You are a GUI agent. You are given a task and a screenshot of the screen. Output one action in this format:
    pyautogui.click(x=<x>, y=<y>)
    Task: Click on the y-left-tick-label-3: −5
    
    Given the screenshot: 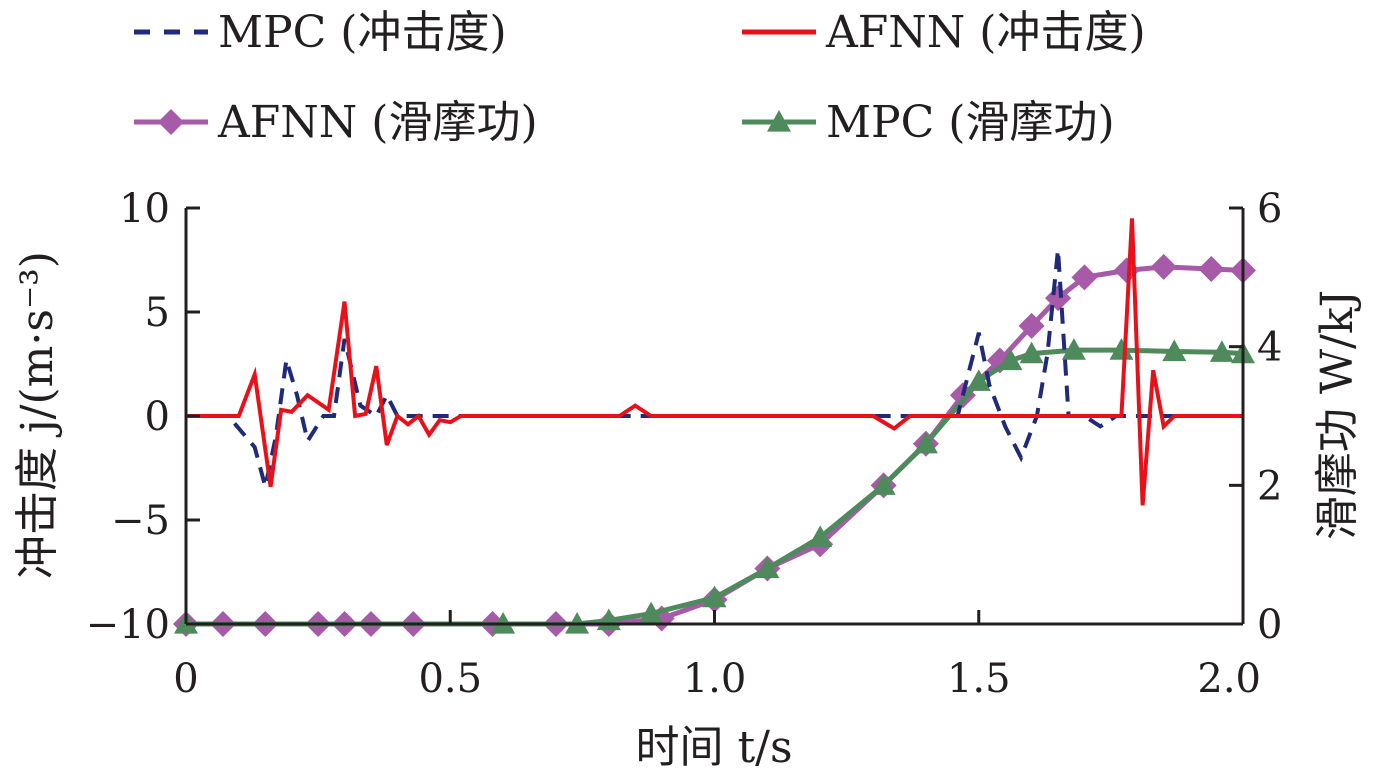 What is the action you would take?
    pyautogui.click(x=140, y=521)
    